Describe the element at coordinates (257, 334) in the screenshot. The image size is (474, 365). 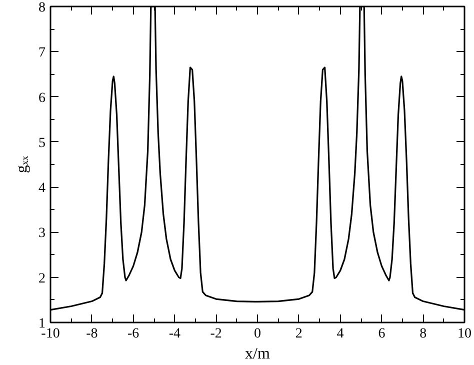
I see `x-tick-label: 0` at that location.